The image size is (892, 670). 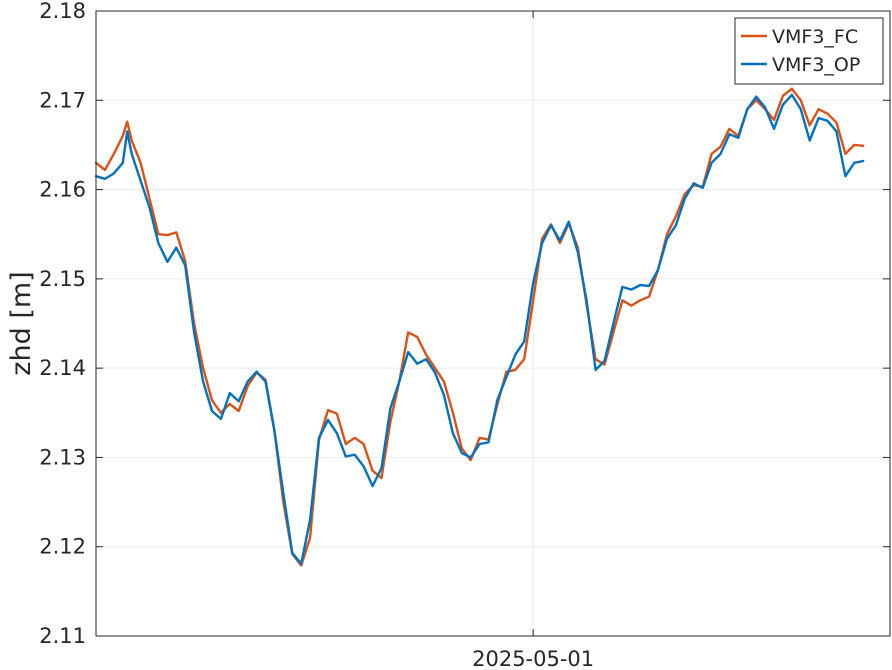 I want to click on x-tick-label: 2025-05-01, so click(x=533, y=658).